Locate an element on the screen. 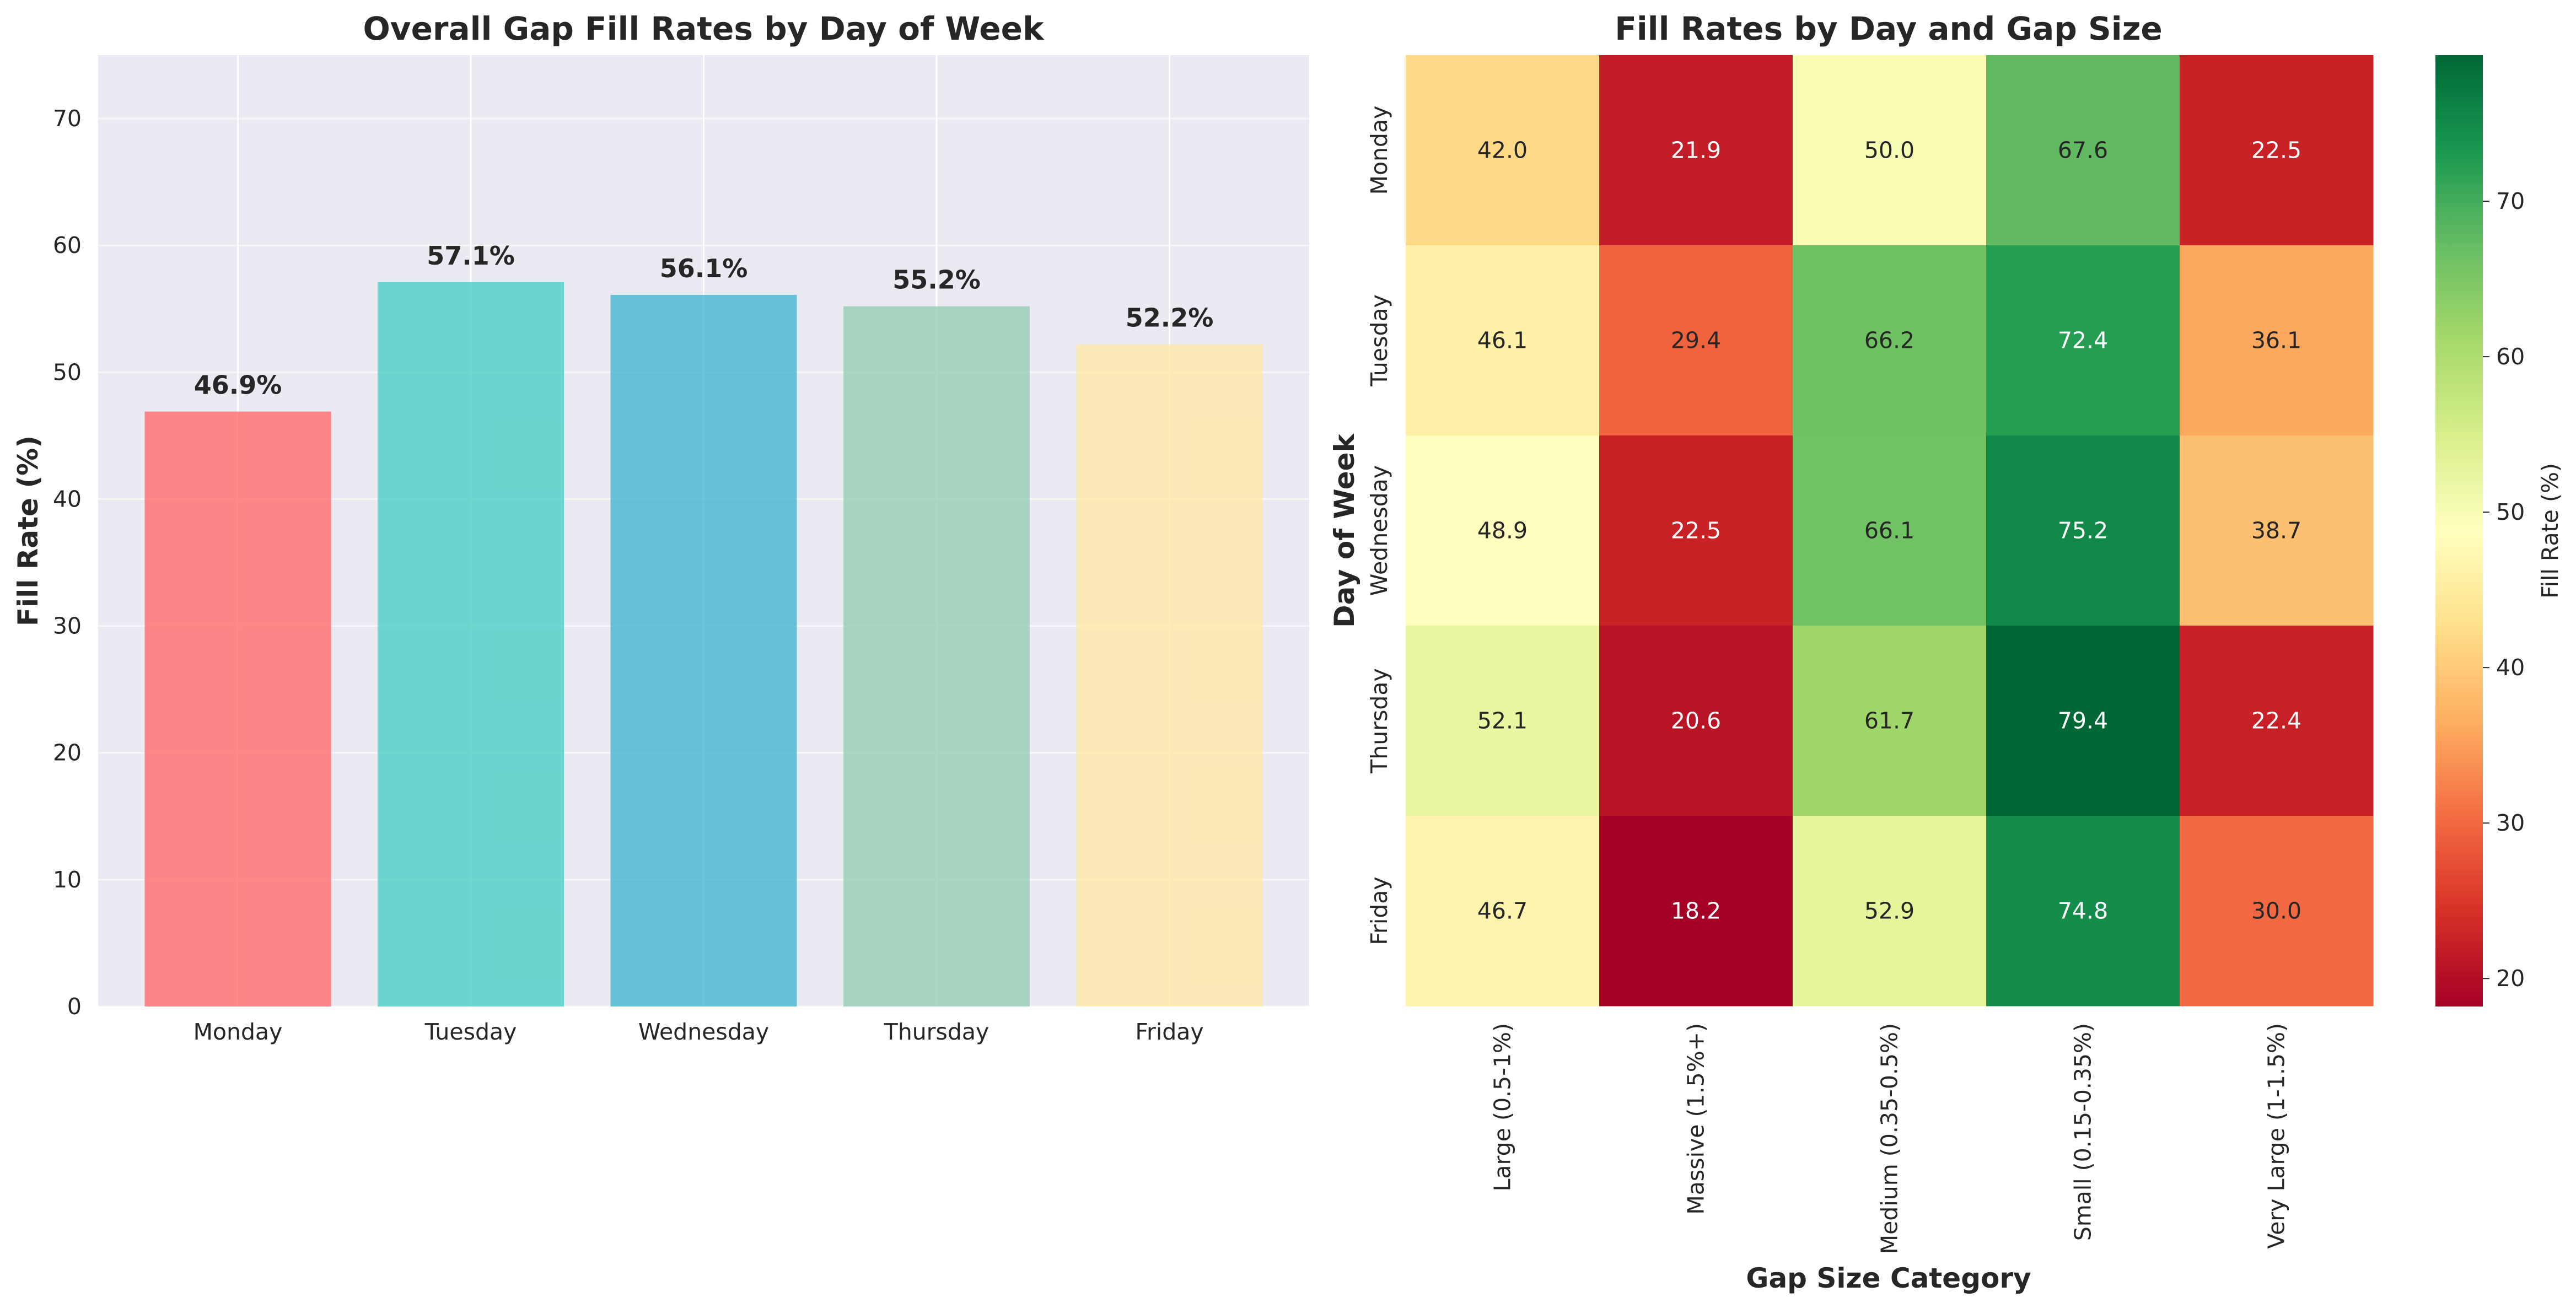  bar-value-label: 46.9% is located at coordinates (238, 385).